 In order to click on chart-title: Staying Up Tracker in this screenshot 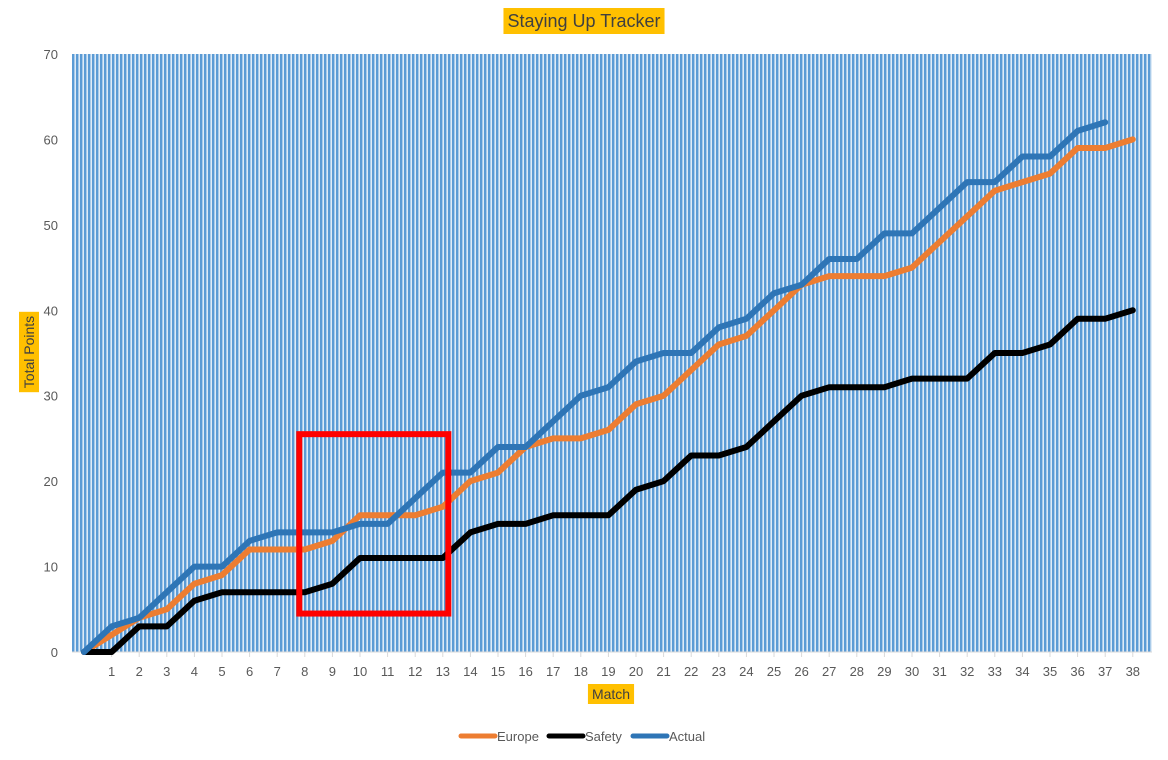, I will do `click(583, 21)`.